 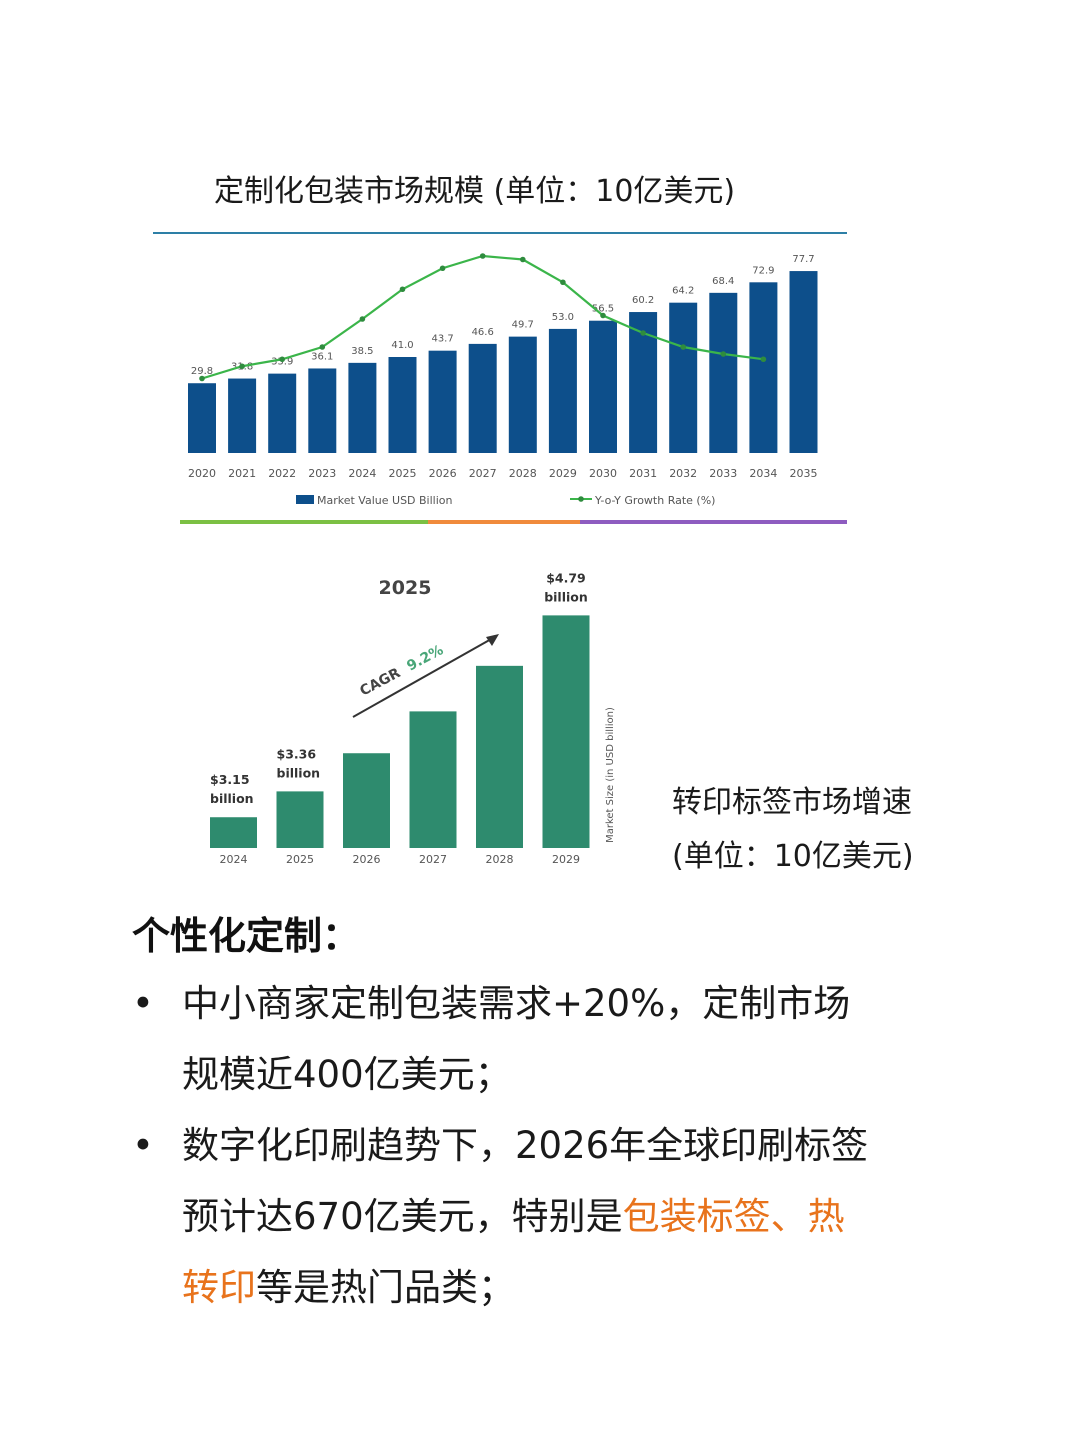 I want to click on chart2-caption-line: 转印标签市场增速, so click(x=792, y=802).